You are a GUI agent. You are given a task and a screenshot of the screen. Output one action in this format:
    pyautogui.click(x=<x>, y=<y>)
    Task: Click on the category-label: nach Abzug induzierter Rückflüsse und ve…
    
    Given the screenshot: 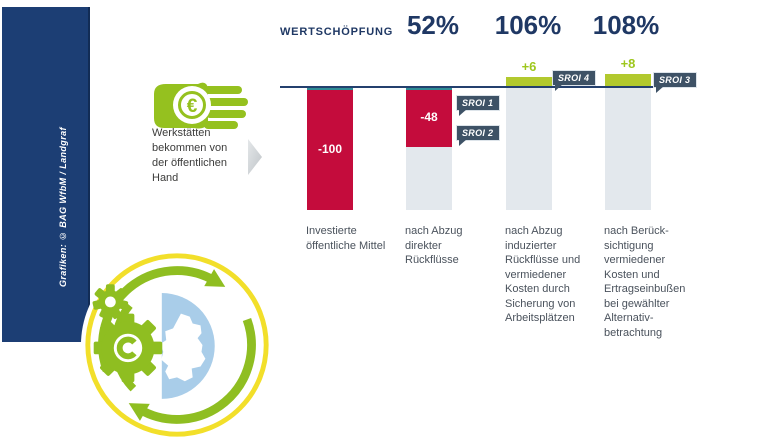 What is the action you would take?
    pyautogui.click(x=543, y=274)
    